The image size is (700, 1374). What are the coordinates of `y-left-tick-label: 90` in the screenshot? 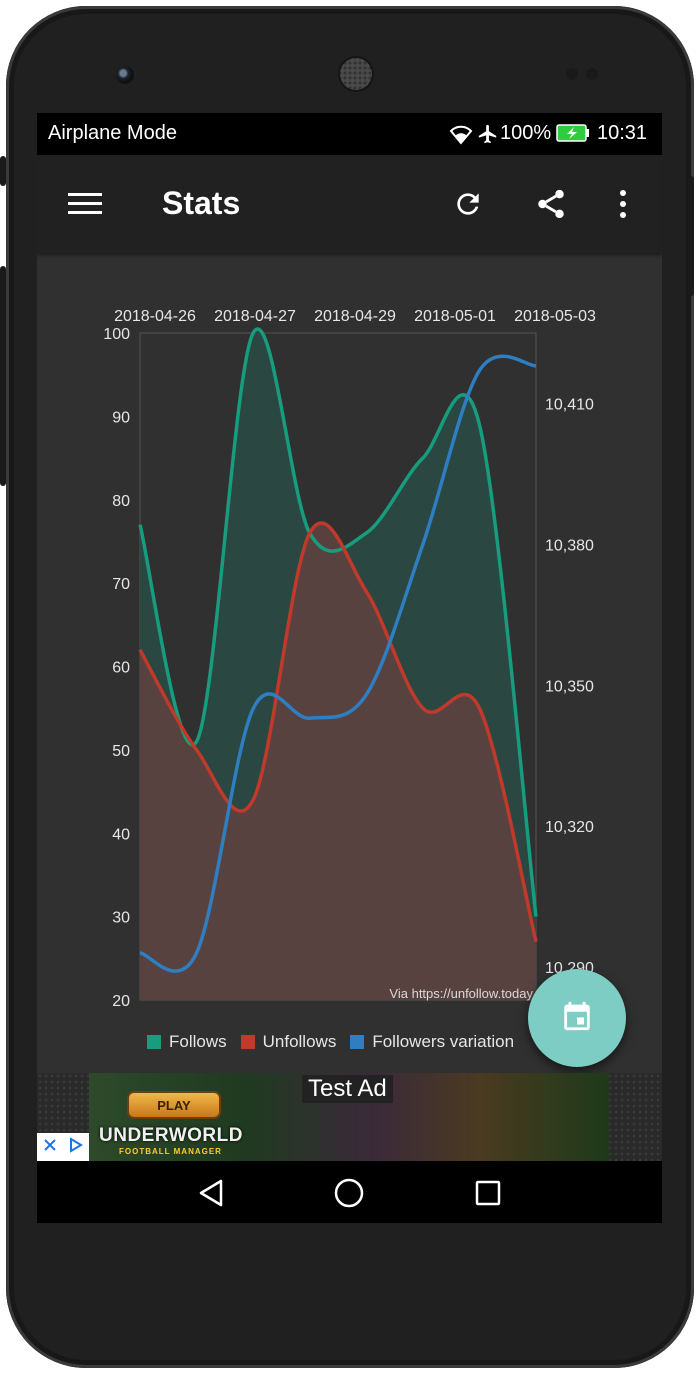 It's located at (121, 417).